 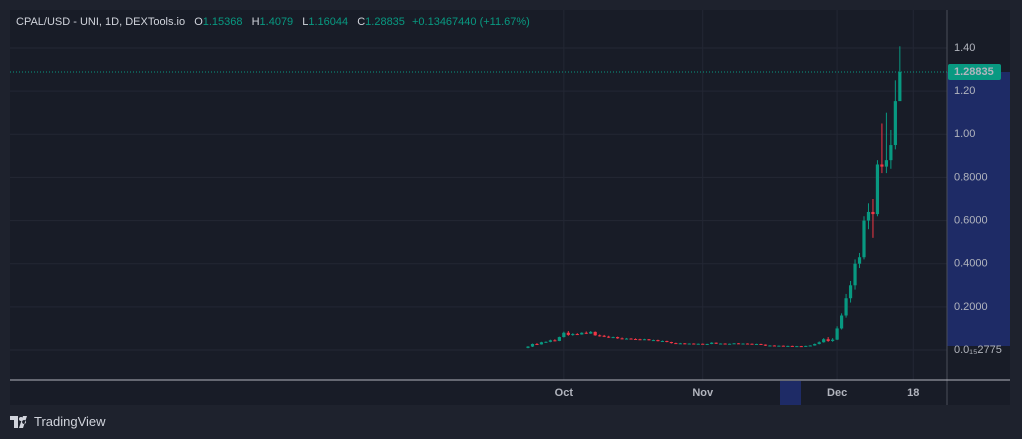 What do you see at coordinates (276, 22) in the screenshot?
I see `ohlc-value: 1.4079` at bounding box center [276, 22].